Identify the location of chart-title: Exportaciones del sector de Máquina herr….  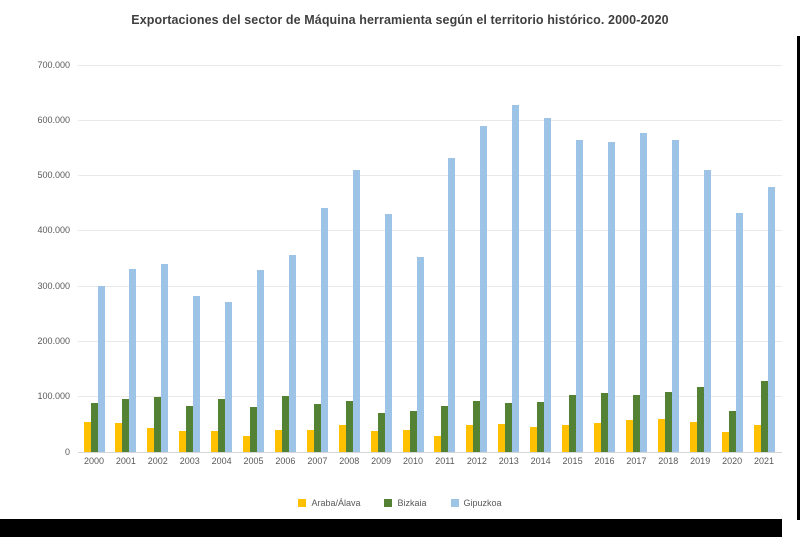
(400, 20).